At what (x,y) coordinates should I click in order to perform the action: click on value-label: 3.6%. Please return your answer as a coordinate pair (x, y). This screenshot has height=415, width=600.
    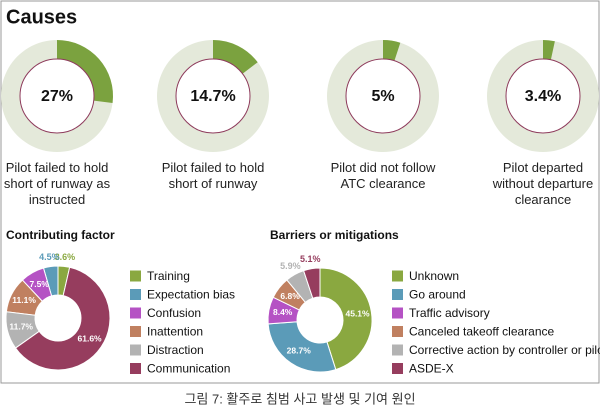
    Looking at the image, I should click on (65, 257).